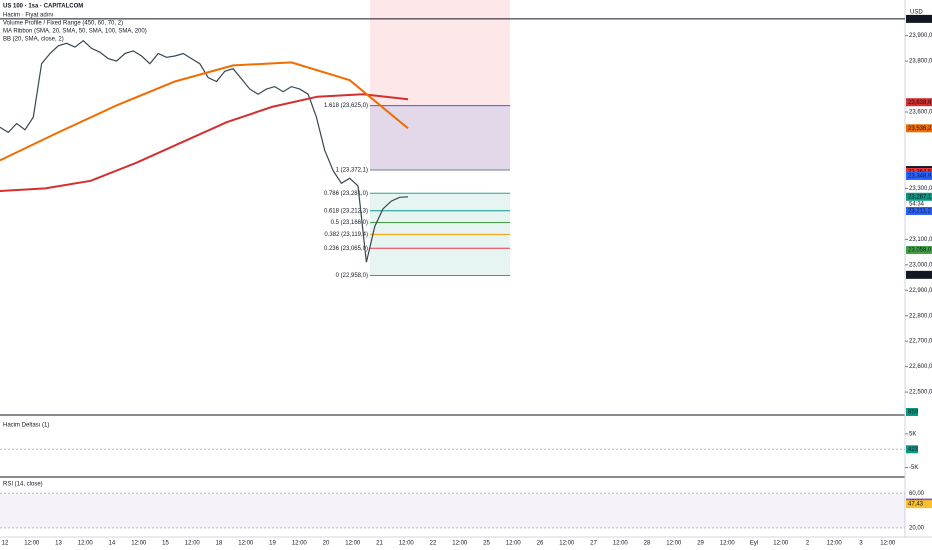 The width and height of the screenshot is (932, 550). What do you see at coordinates (33, 40) in the screenshot?
I see `legend-line: BB (20, SMA, close, 2)` at bounding box center [33, 40].